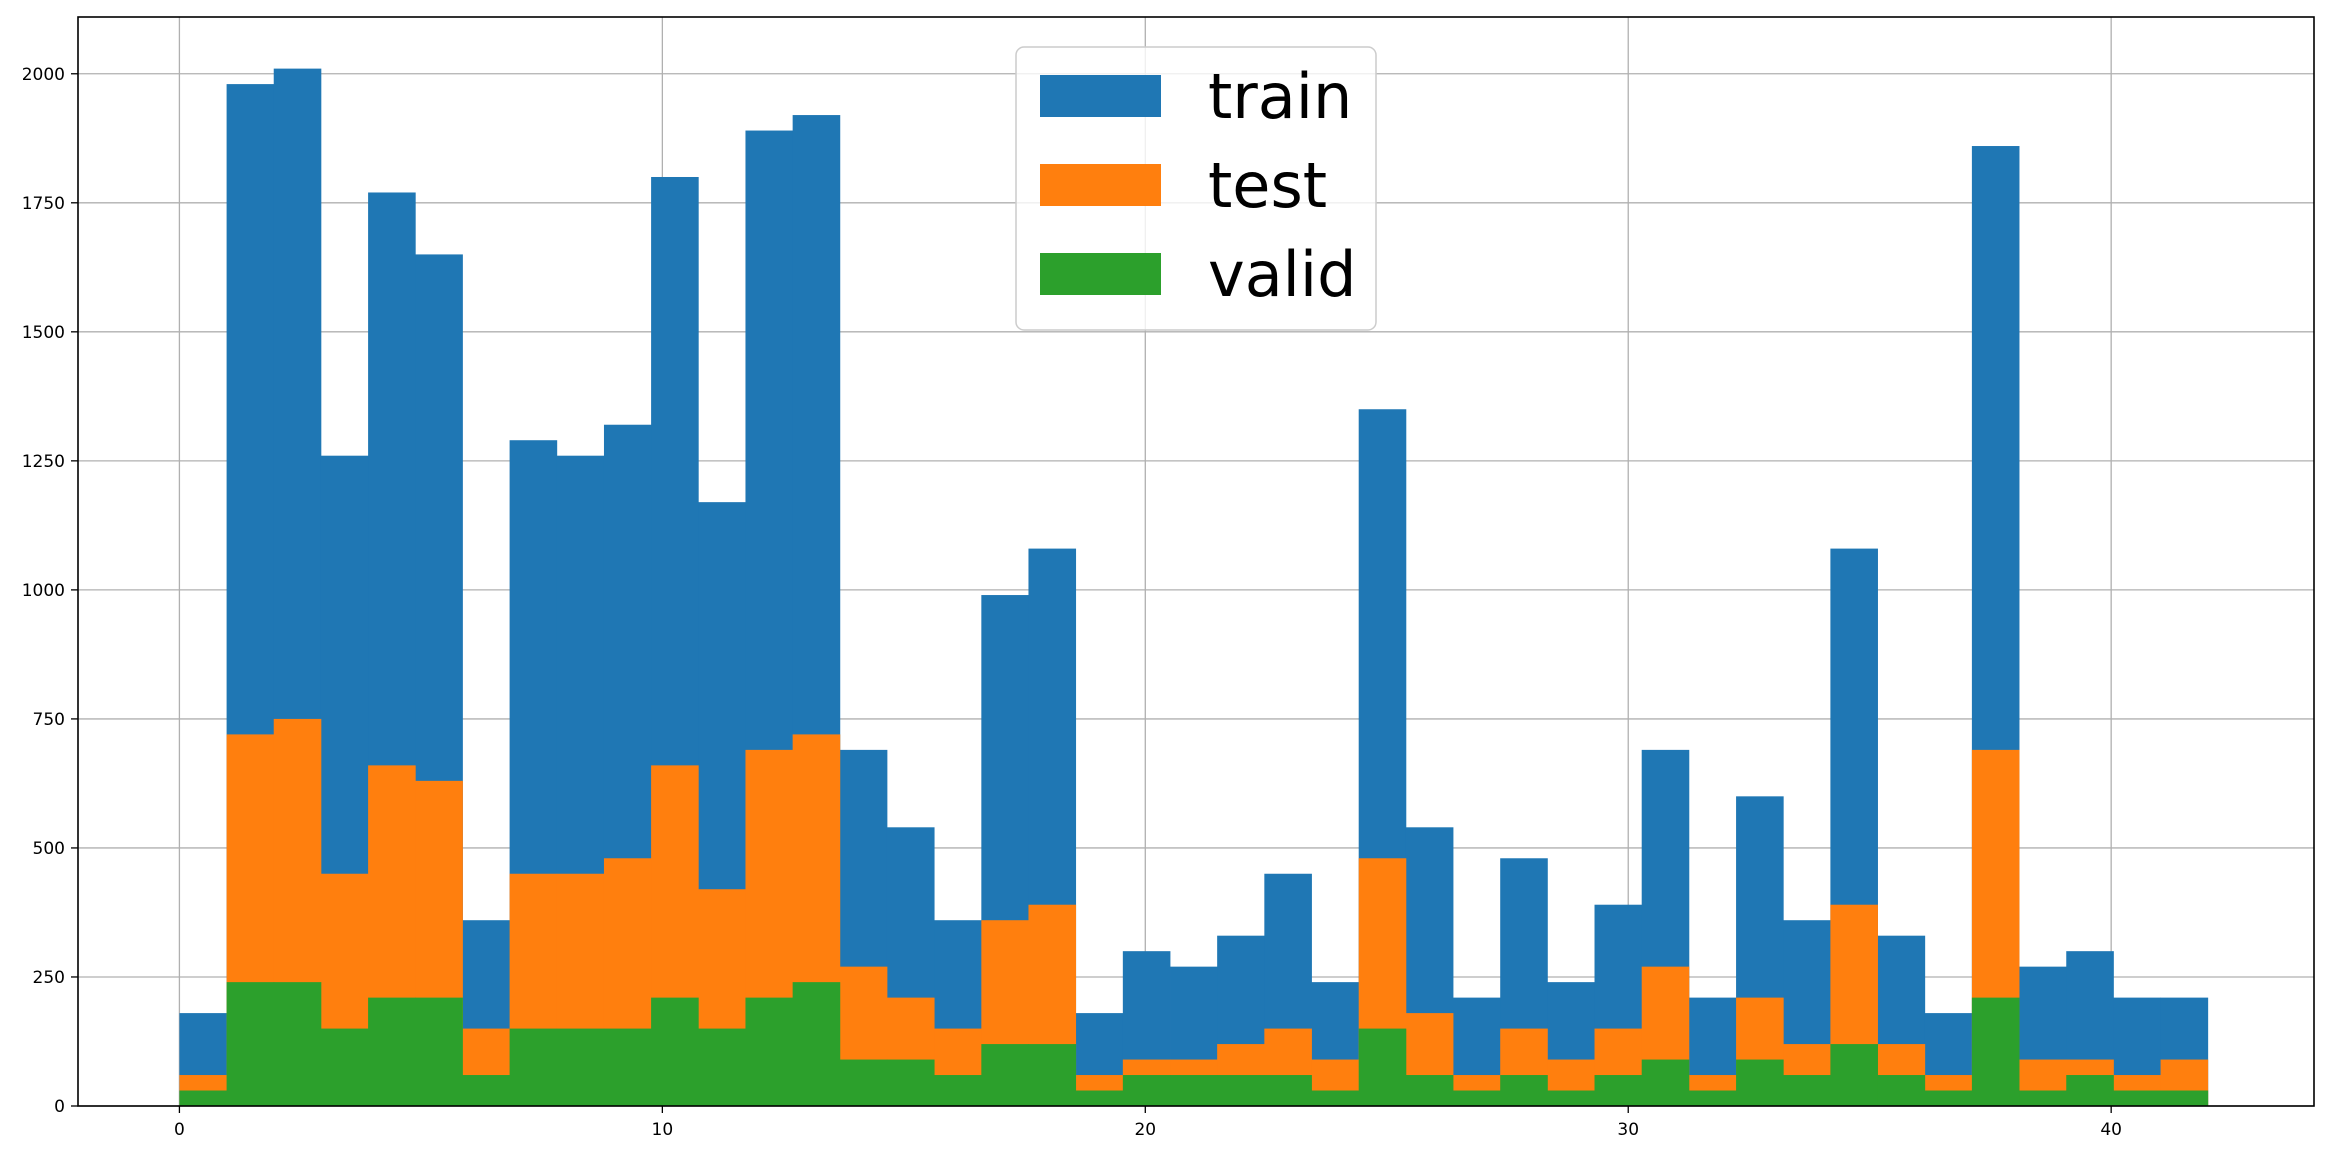  Describe the element at coordinates (1100, 185) in the screenshot. I see `legend-swatch-test` at that location.